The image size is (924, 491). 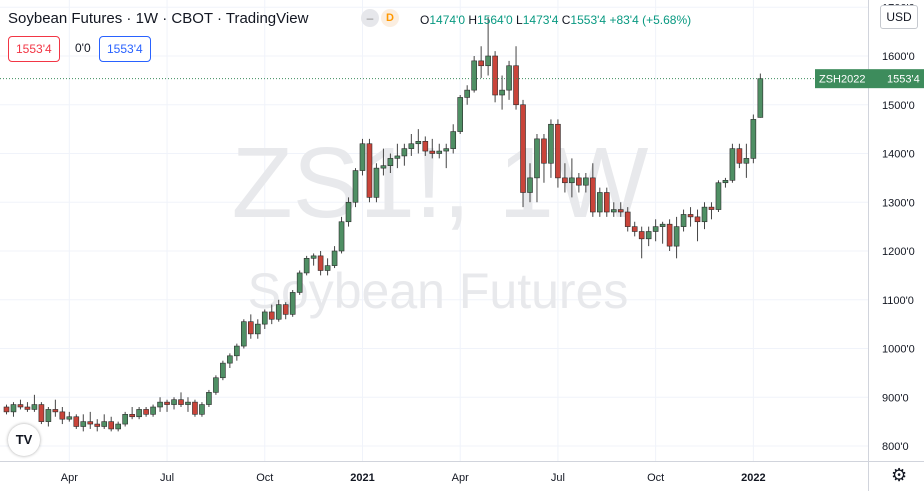 I want to click on sell-button: 1553'4, so click(x=34, y=49).